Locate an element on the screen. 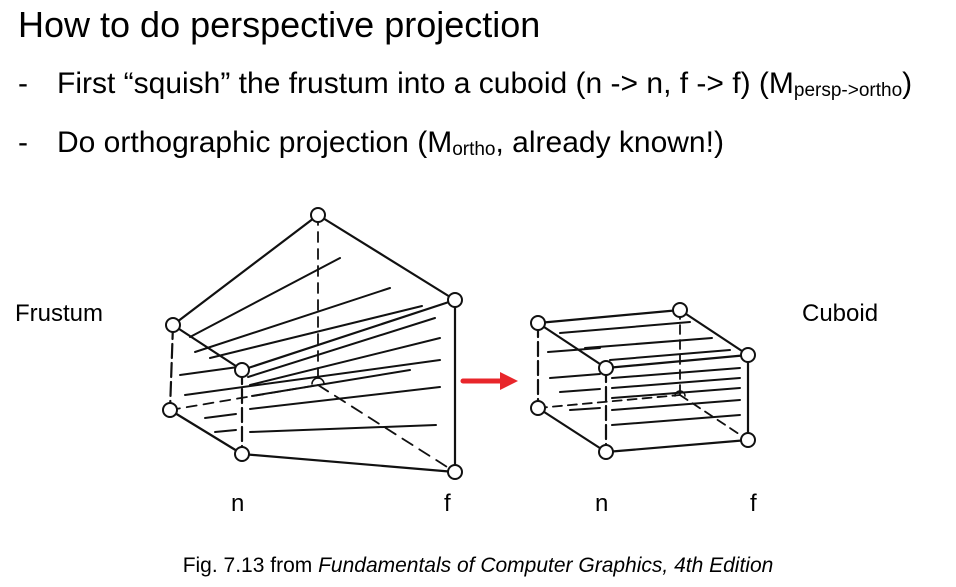 The image size is (956, 587). cuboid-vertices is located at coordinates (643, 381).